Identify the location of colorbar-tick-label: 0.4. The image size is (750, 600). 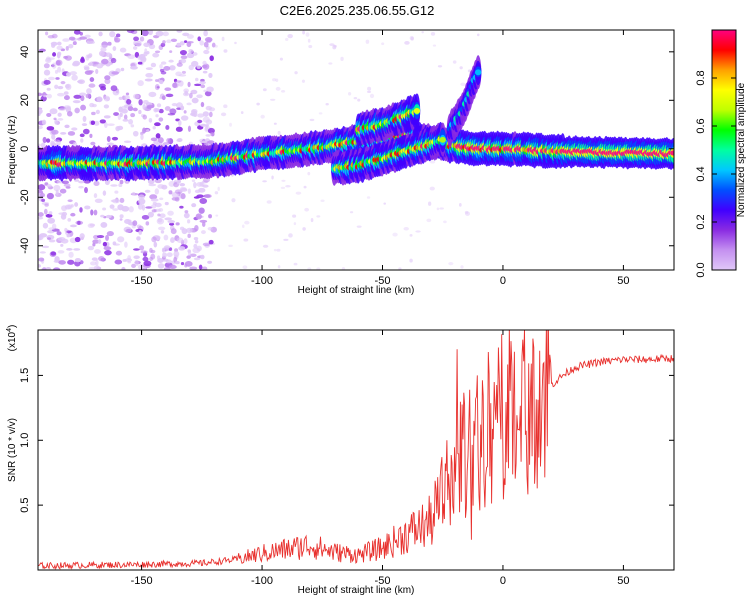
(701, 173).